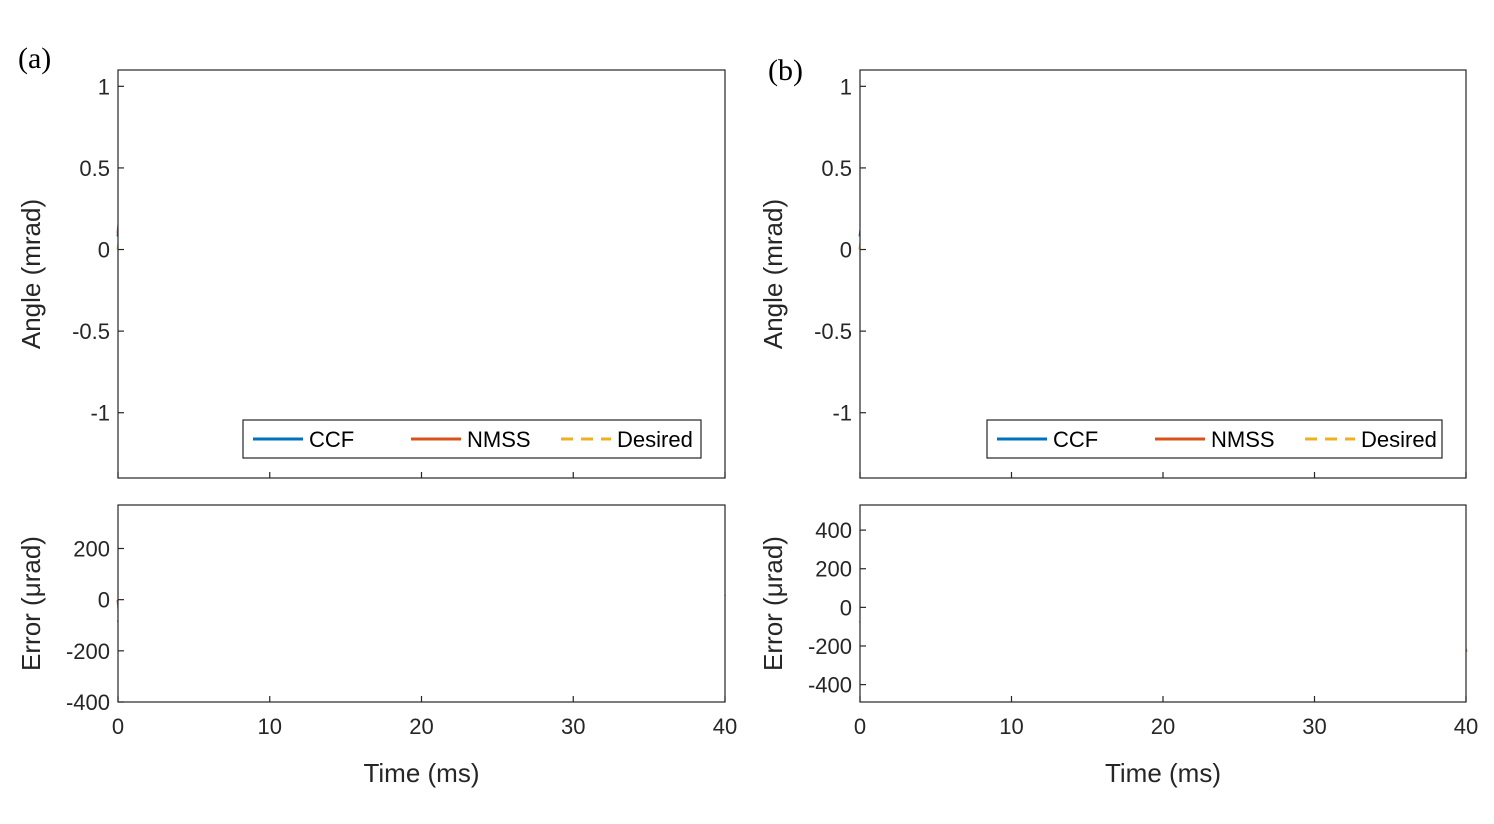 The image size is (1494, 824). Describe the element at coordinates (846, 86) in the screenshot. I see `panel-b-top-ytick-label: 1` at that location.